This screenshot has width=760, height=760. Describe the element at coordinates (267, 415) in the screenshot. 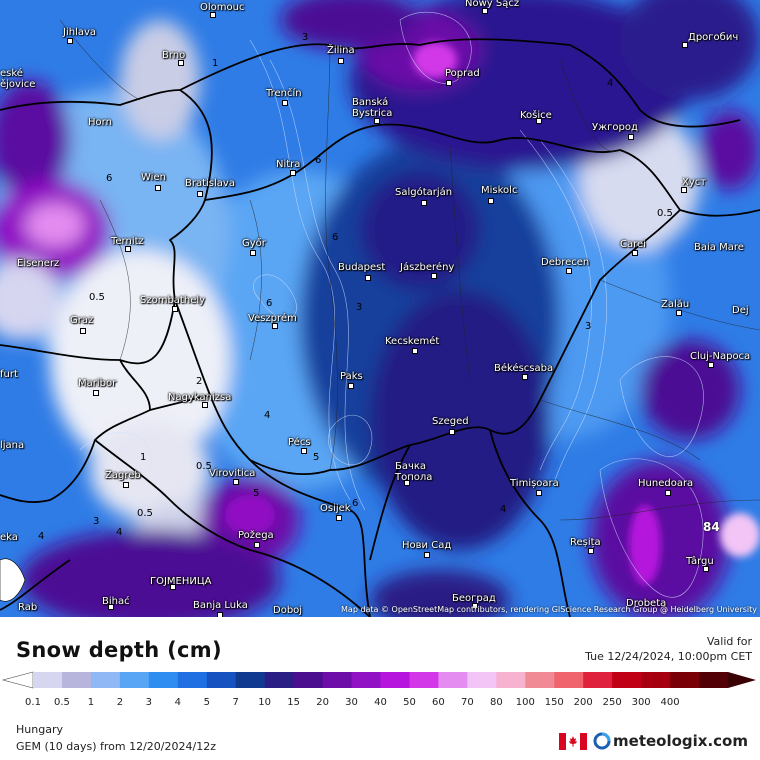

I see `isoline-label: 4` at that location.